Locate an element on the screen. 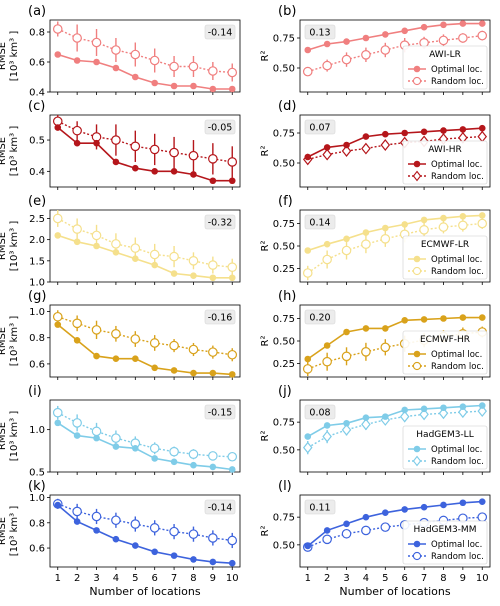  legend-title: ECMWF-LR is located at coordinates (445, 245).